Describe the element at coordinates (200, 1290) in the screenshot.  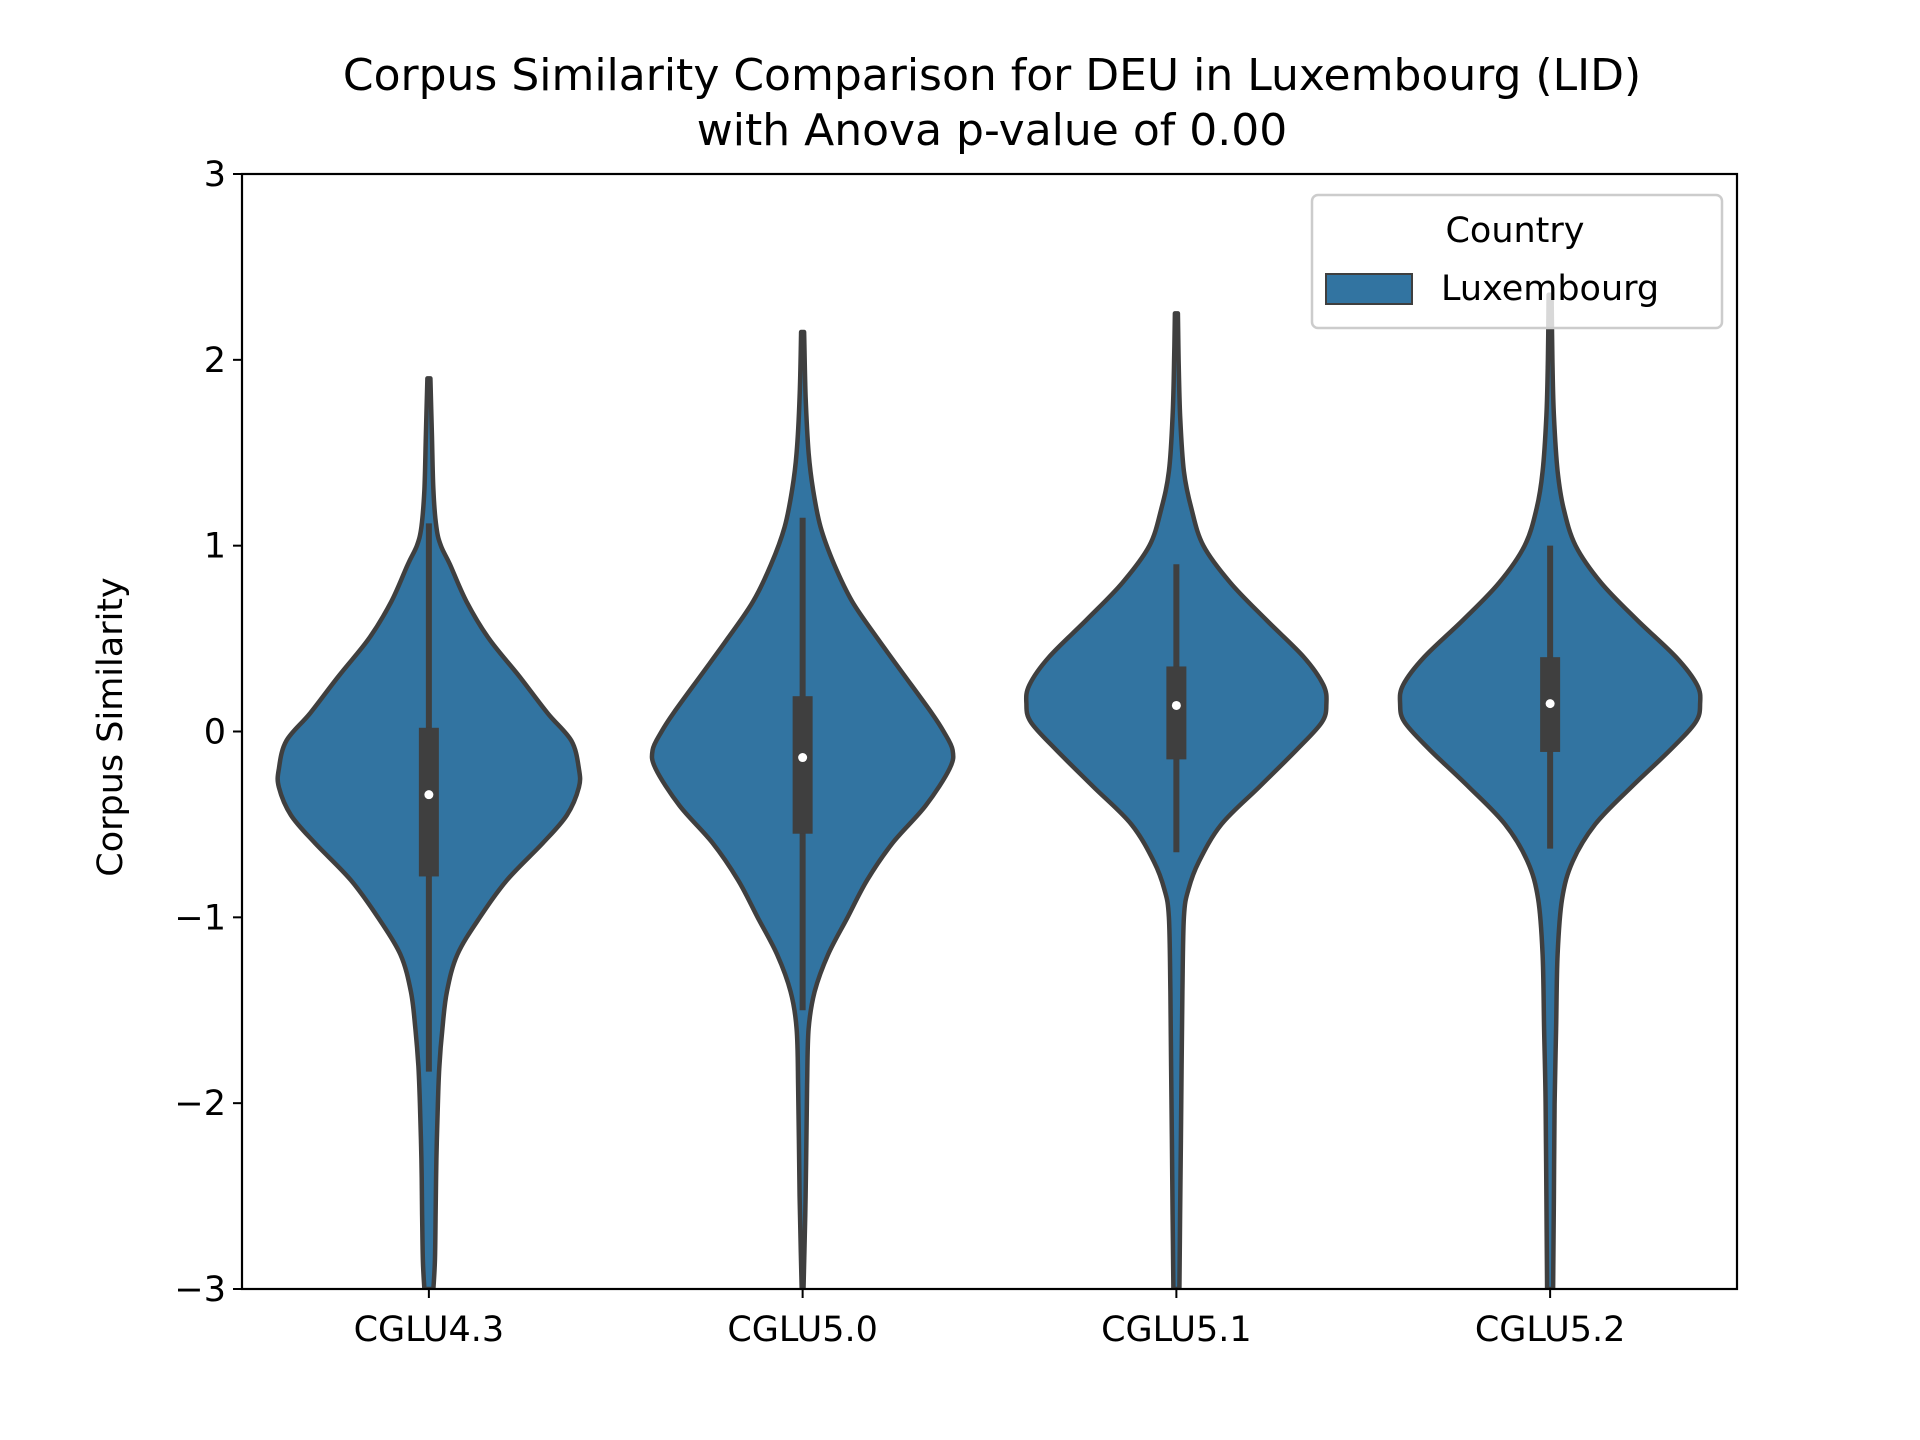
I see `y-tick-label: −3` at that location.